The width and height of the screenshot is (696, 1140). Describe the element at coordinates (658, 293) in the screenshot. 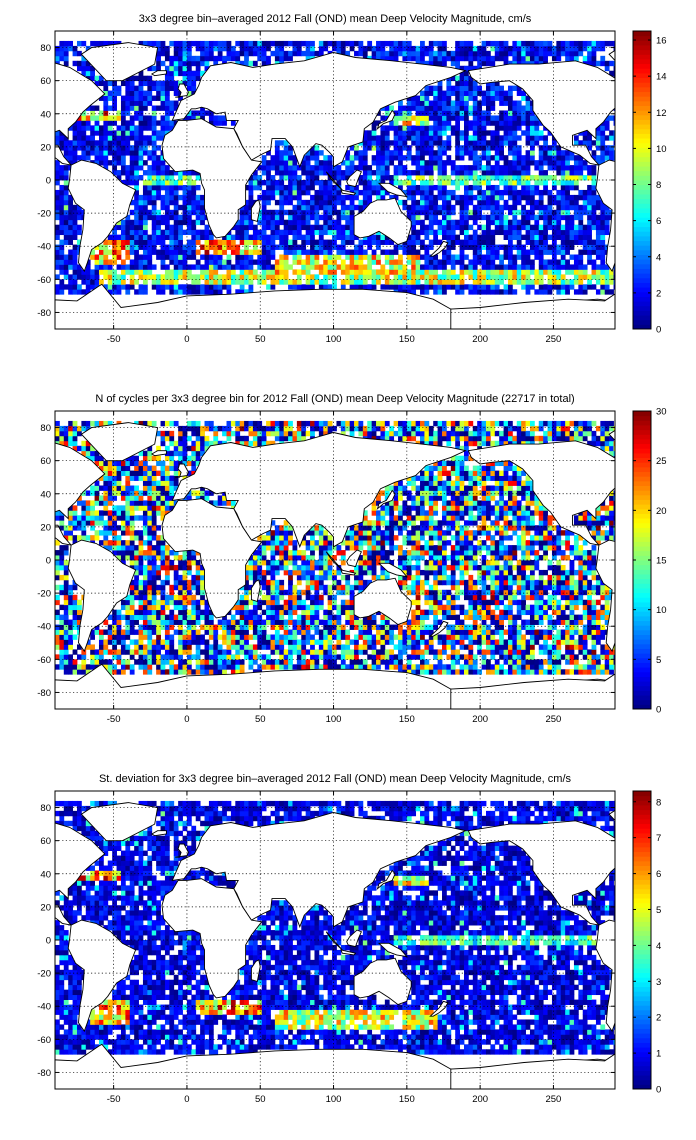

I see `velocity-colorbar-tick-label: 2` at that location.